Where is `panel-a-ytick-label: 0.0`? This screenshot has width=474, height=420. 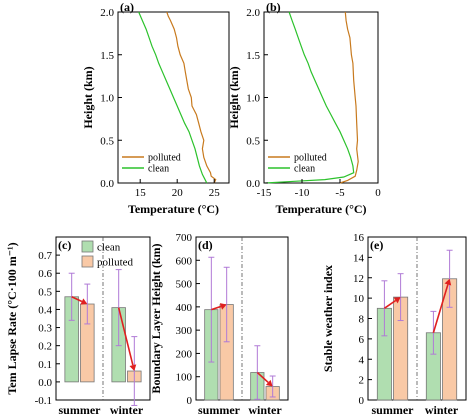
panel-a-ytick-label: 0.0 is located at coordinates (107, 184).